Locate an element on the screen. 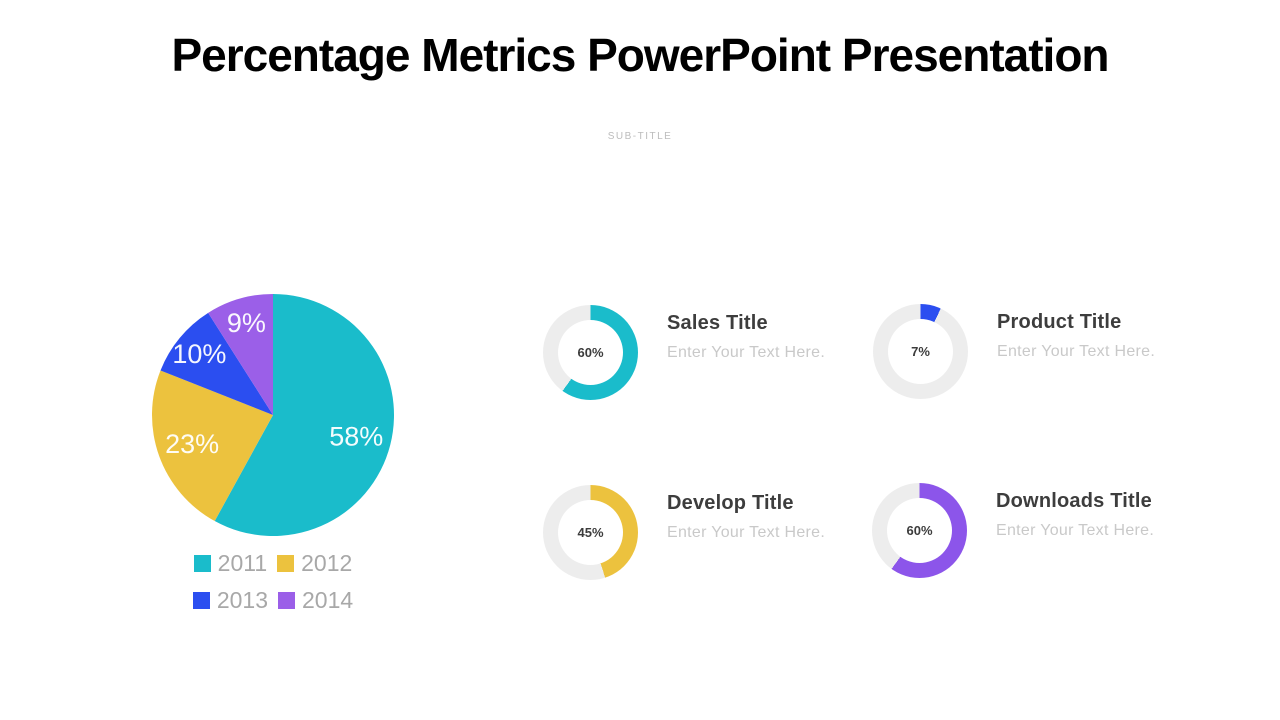 This screenshot has width=1280, height=720. legend-label: 2013 is located at coordinates (242, 600).